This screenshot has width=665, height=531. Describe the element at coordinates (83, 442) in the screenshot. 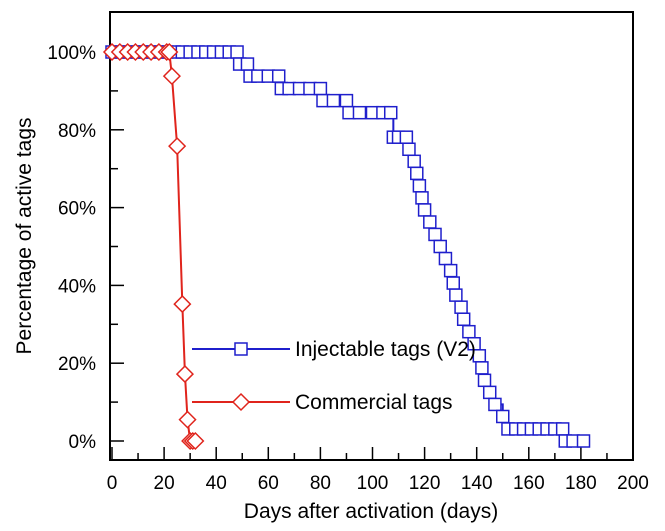

I see `y-tick-label: 0%` at that location.